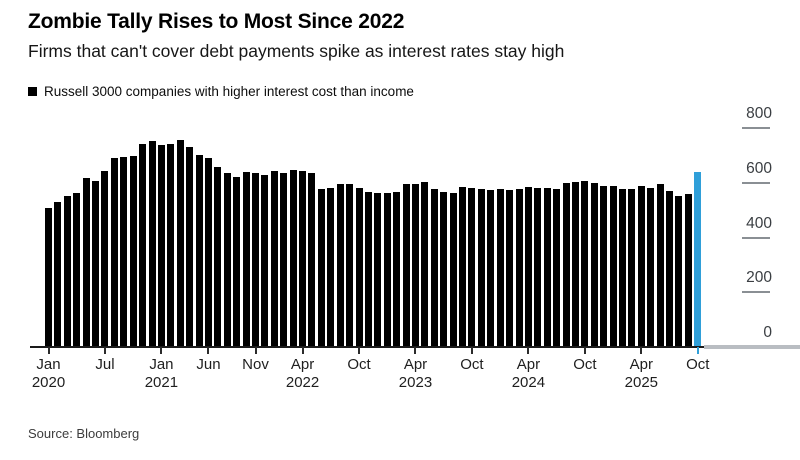 The height and width of the screenshot is (460, 800). I want to click on x-axis-line-extension, so click(752, 347).